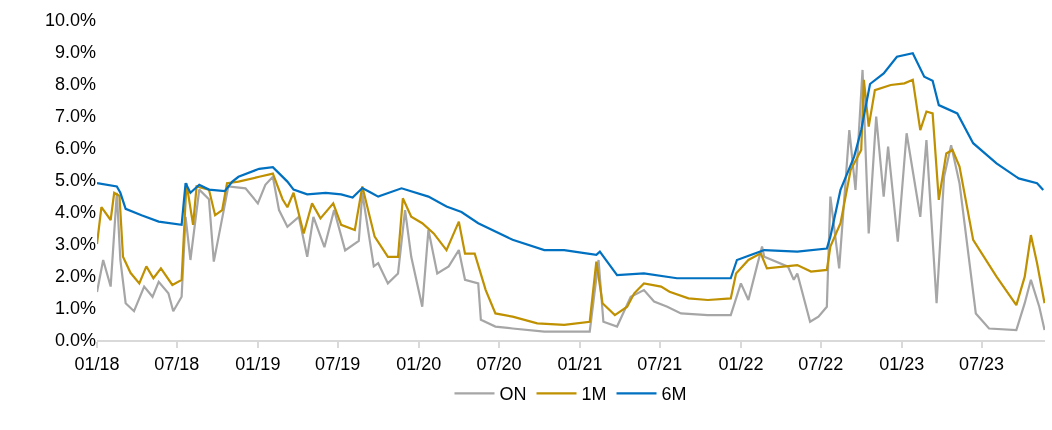  Describe the element at coordinates (75, 52) in the screenshot. I see `y-tick-label: 9.0%` at that location.